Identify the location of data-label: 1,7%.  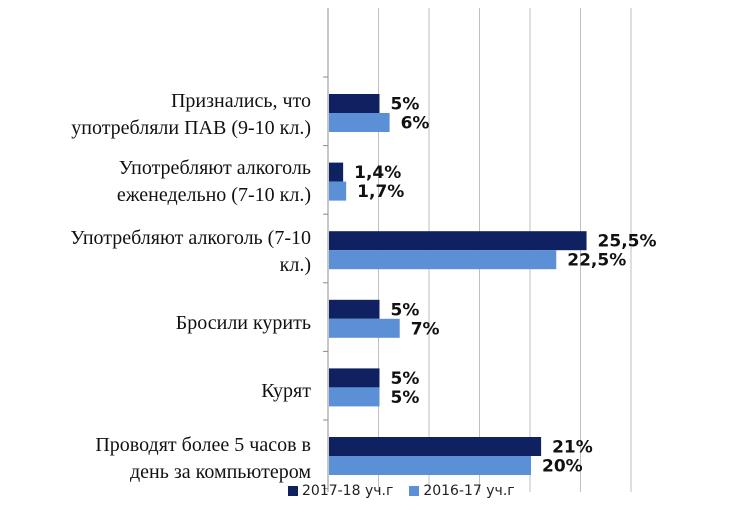
(380, 192).